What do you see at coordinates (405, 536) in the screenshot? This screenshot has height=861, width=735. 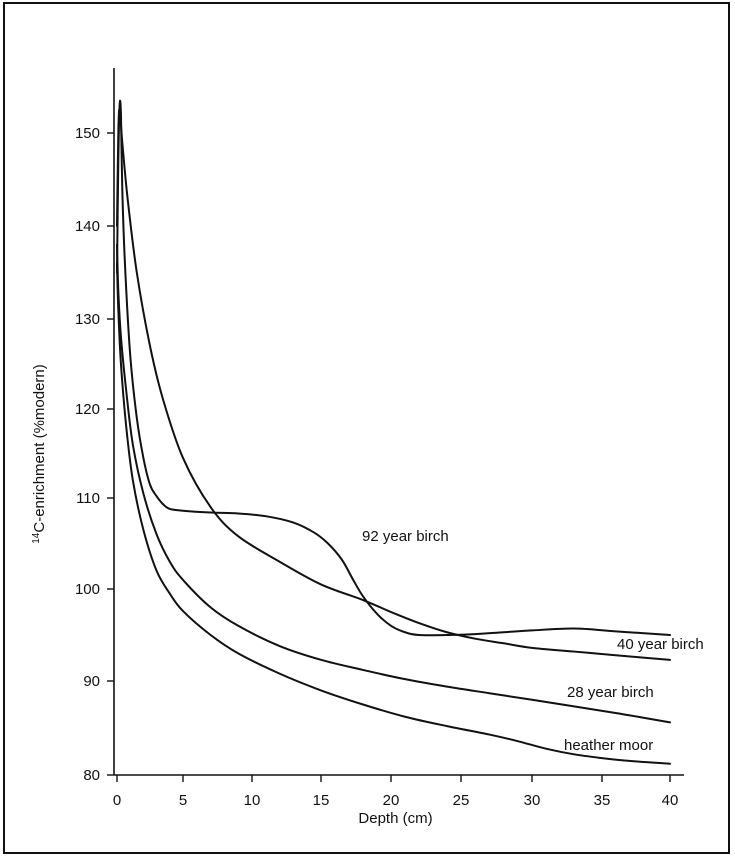 I see `curve-label-92-year-birch: 92 year birch` at bounding box center [405, 536].